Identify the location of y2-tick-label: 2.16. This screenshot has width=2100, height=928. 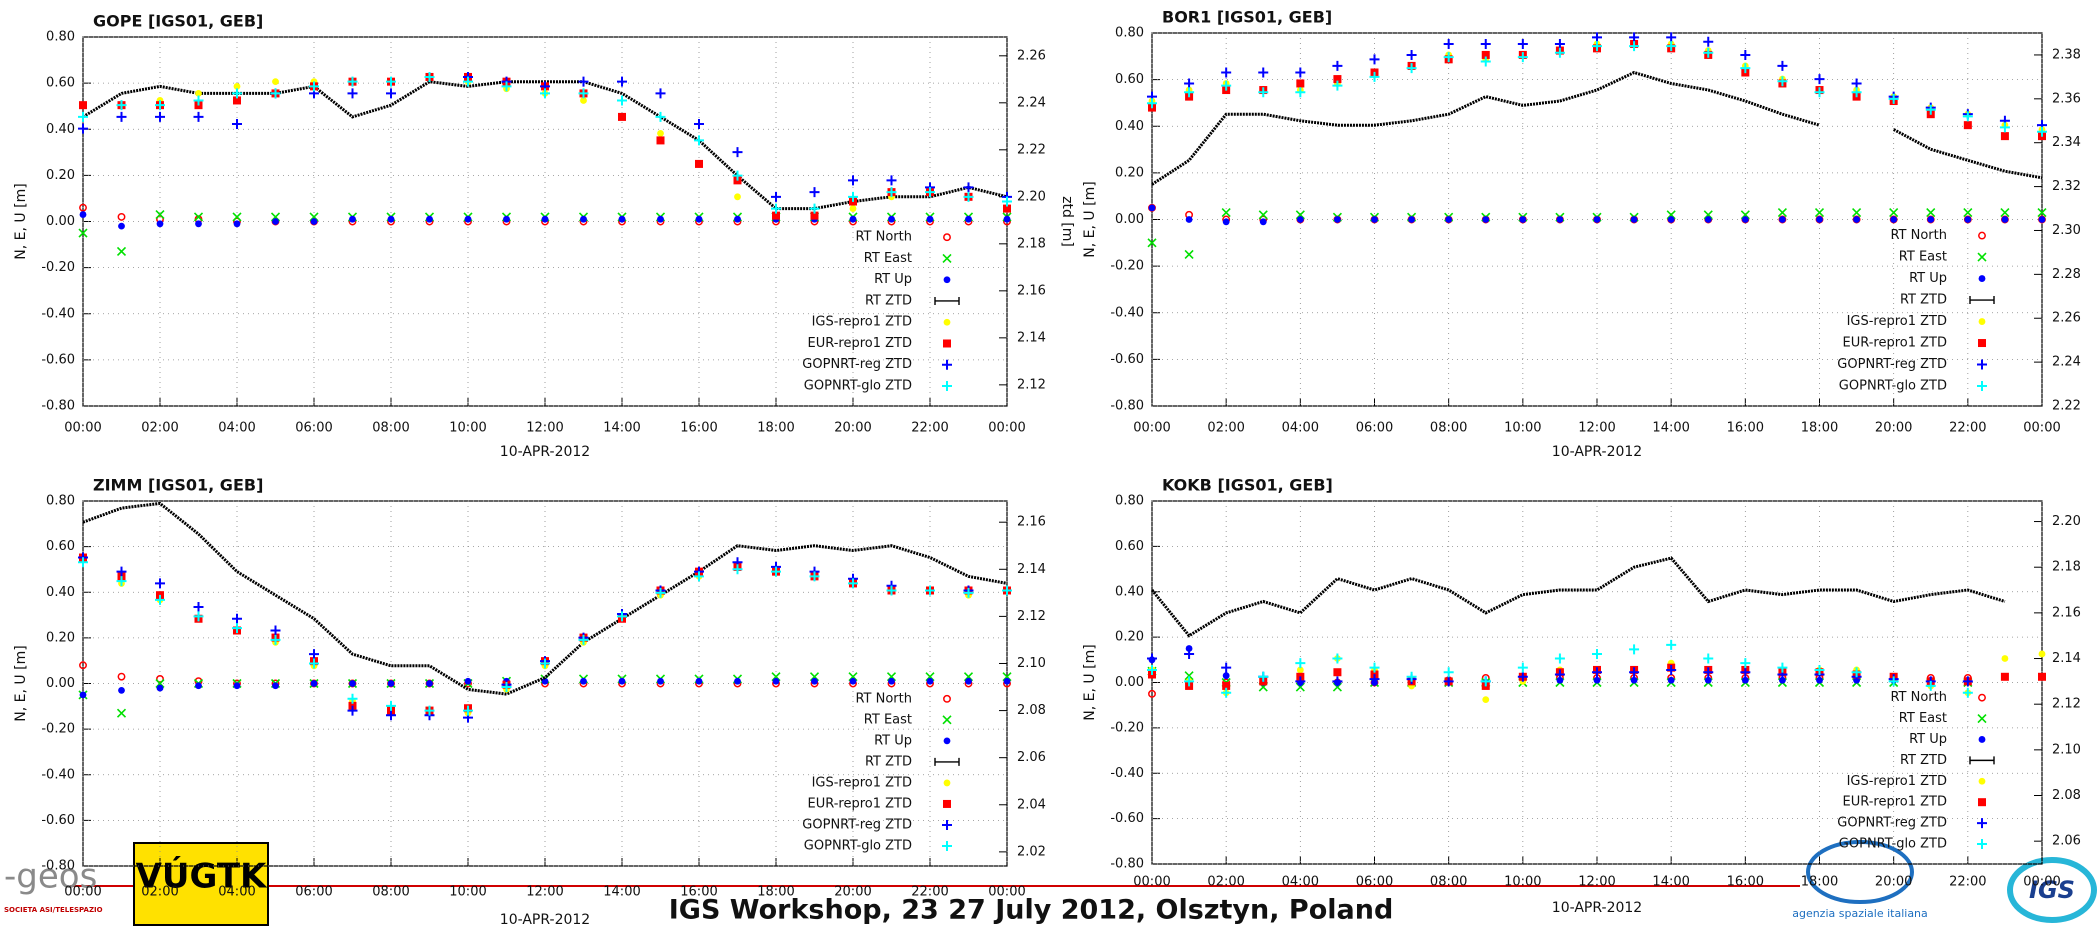
(1031, 522).